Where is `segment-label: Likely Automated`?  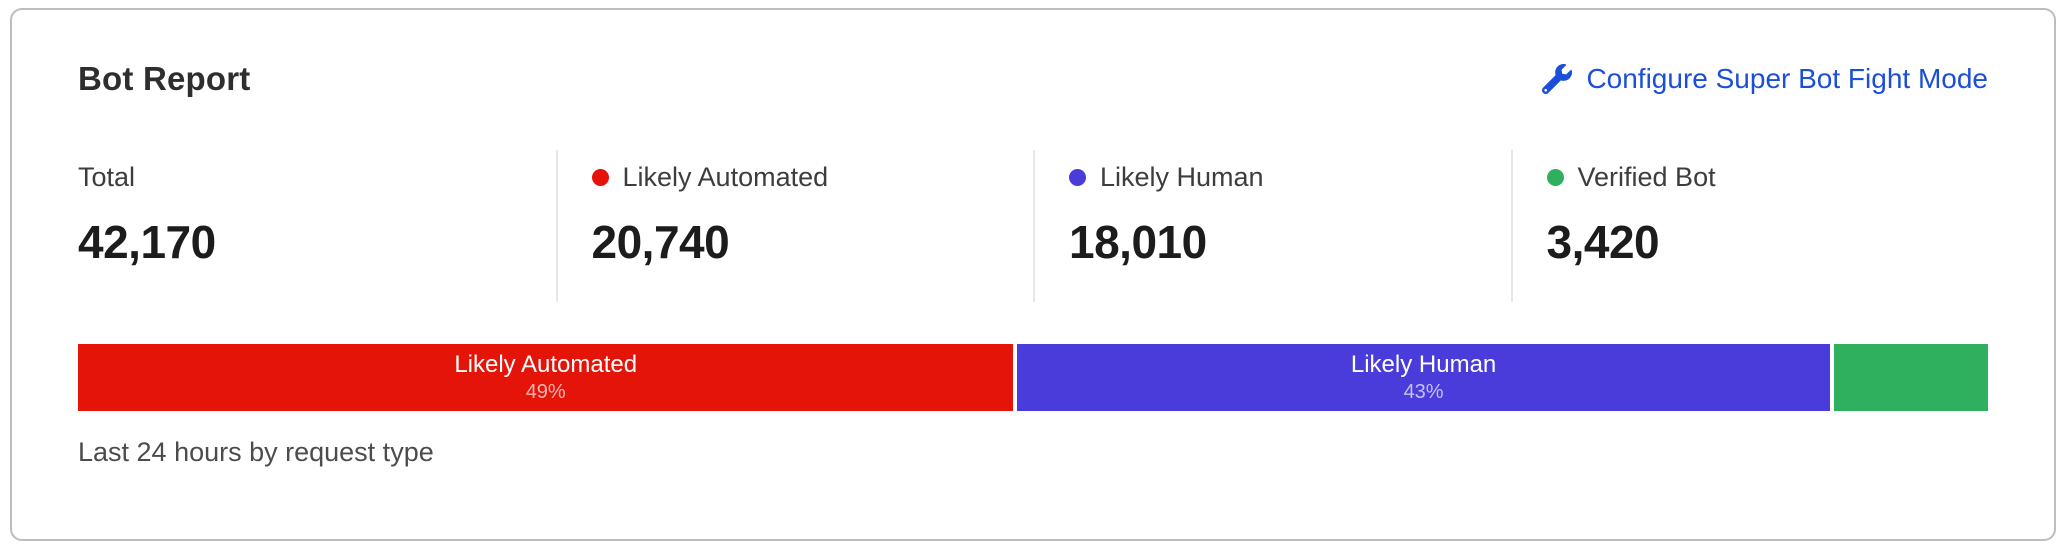 segment-label: Likely Automated is located at coordinates (546, 364).